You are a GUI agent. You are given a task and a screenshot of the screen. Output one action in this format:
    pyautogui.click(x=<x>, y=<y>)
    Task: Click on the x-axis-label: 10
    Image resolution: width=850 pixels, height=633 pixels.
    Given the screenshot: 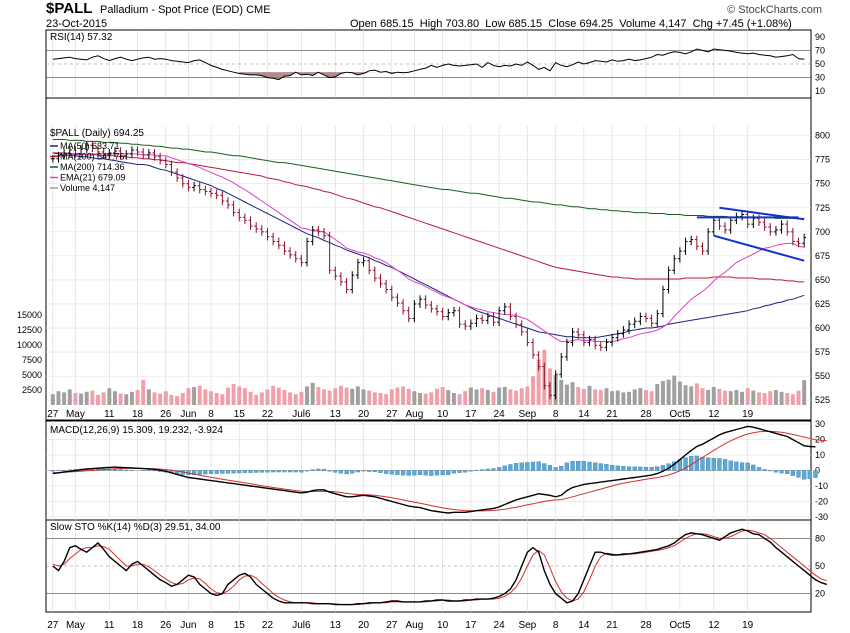 What is the action you would take?
    pyautogui.click(x=443, y=414)
    